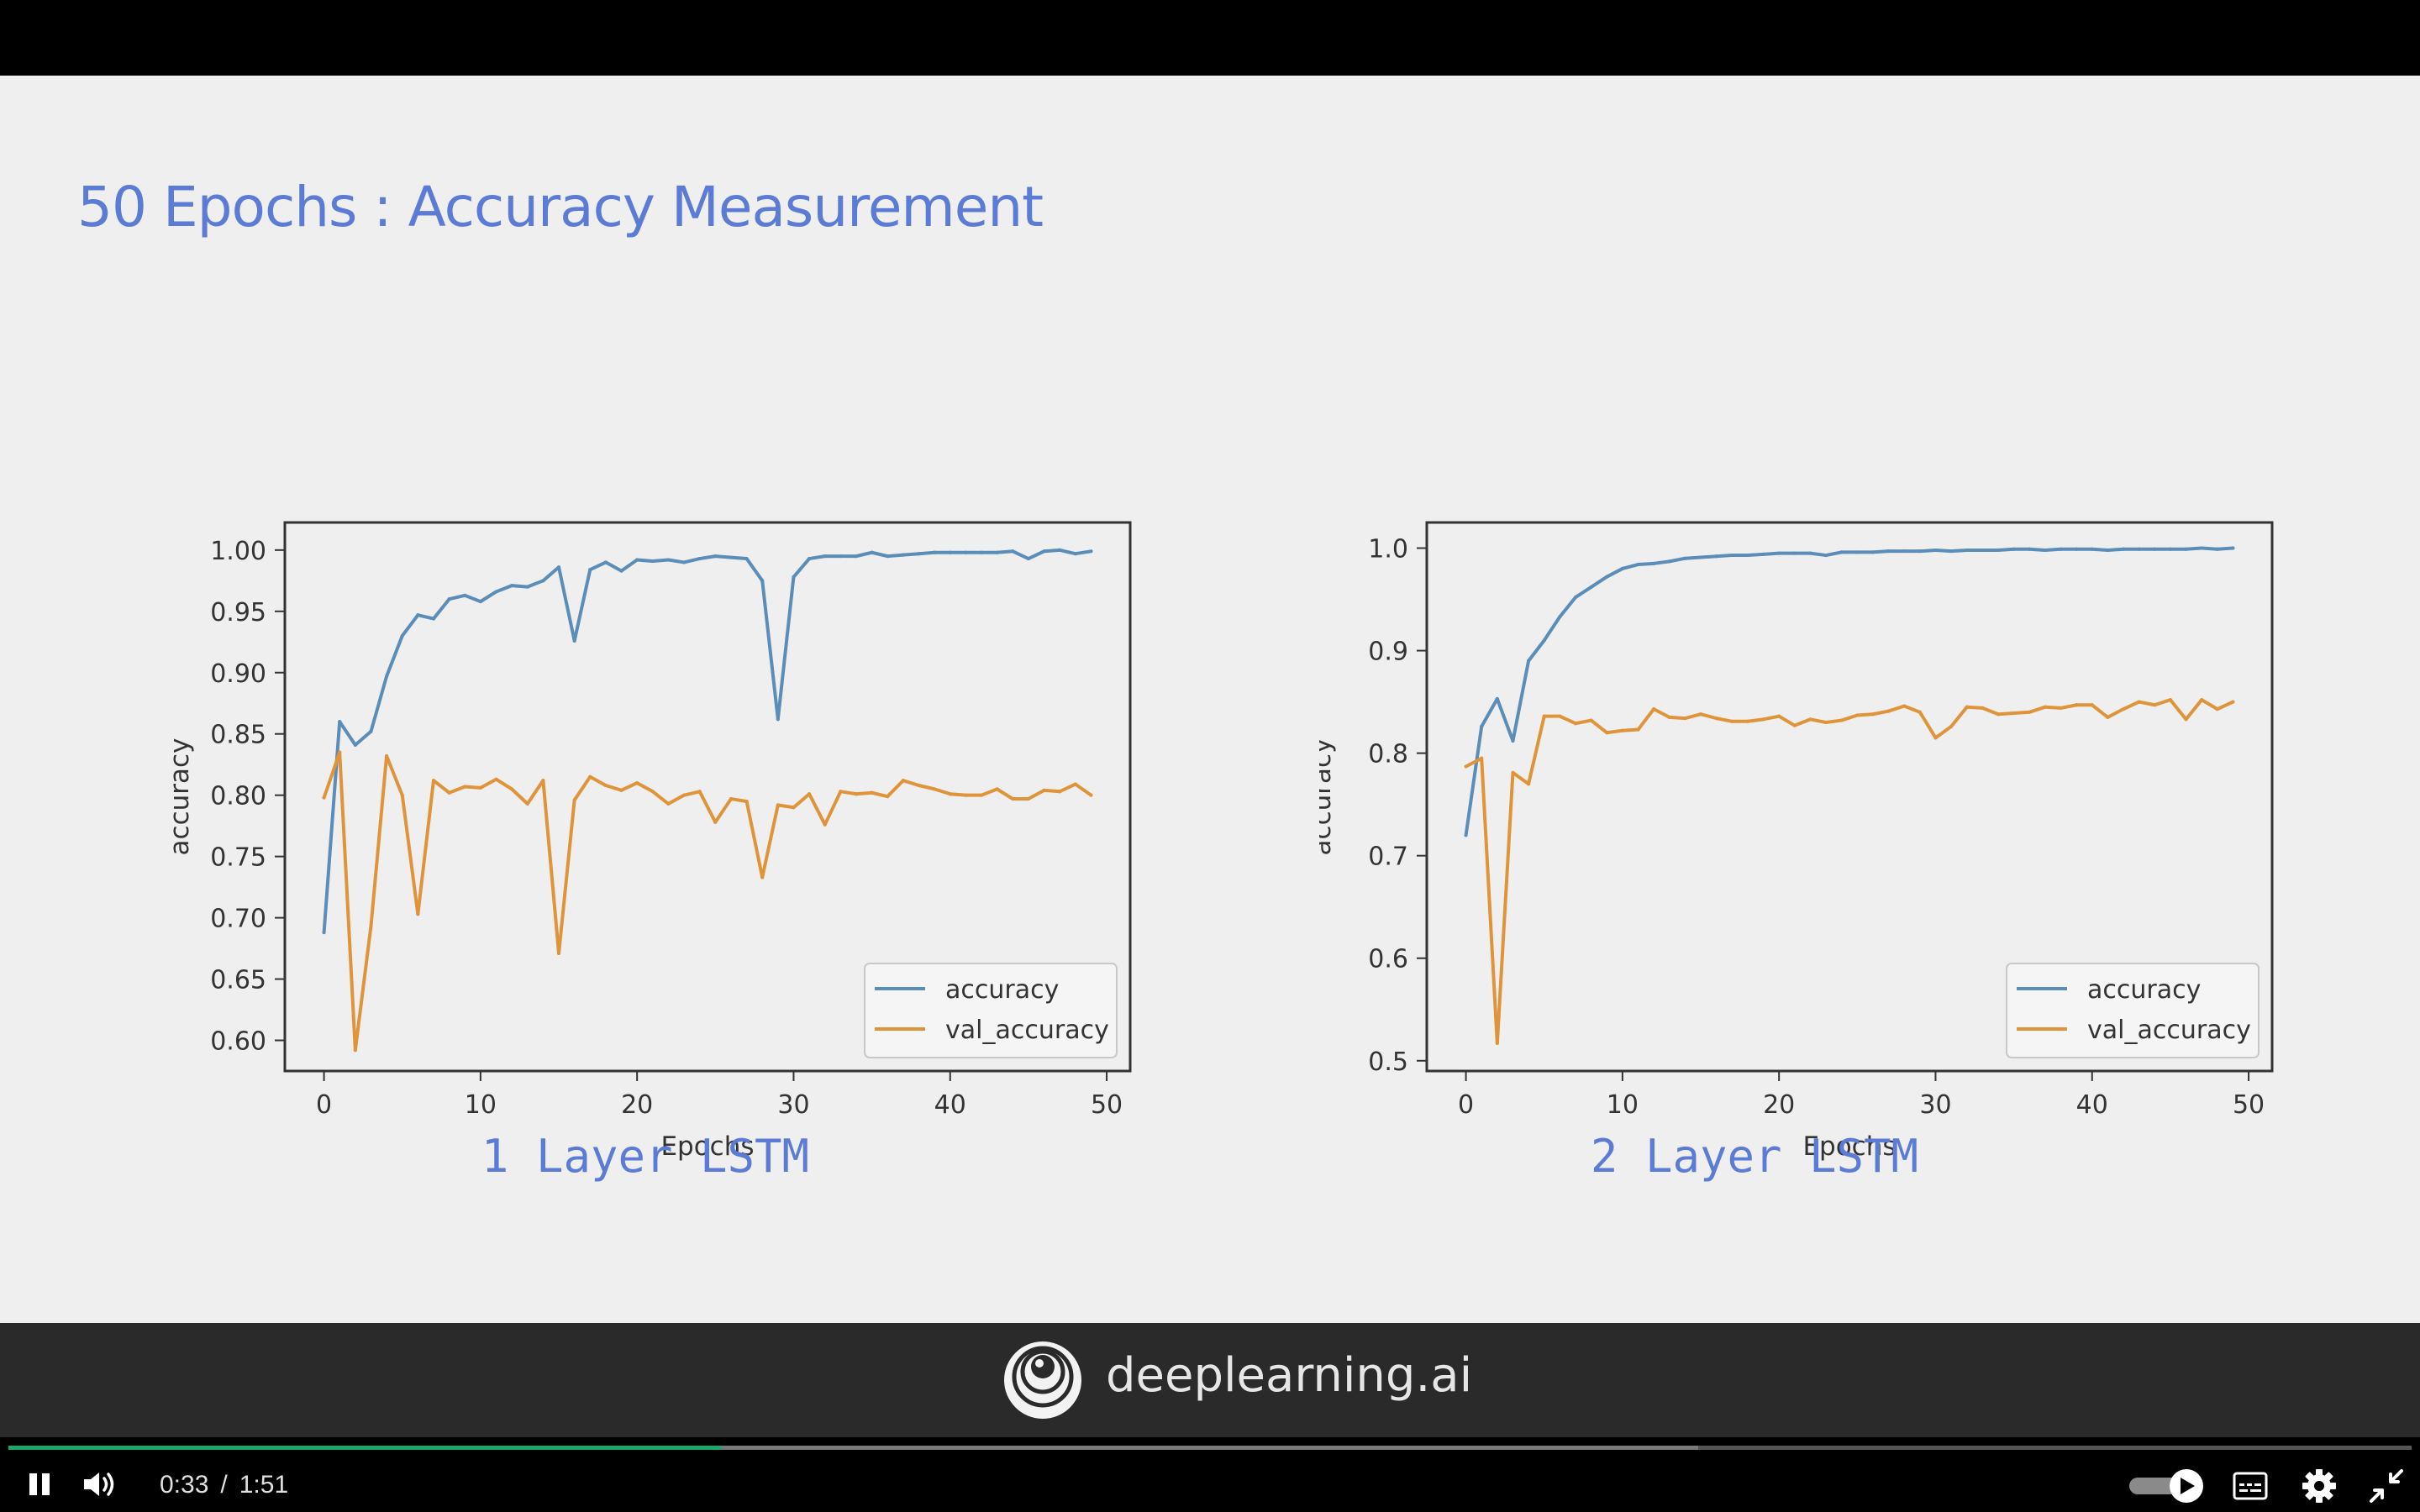 The height and width of the screenshot is (1512, 2420). Describe the element at coordinates (100, 1484) in the screenshot. I see `volume-icon` at that location.